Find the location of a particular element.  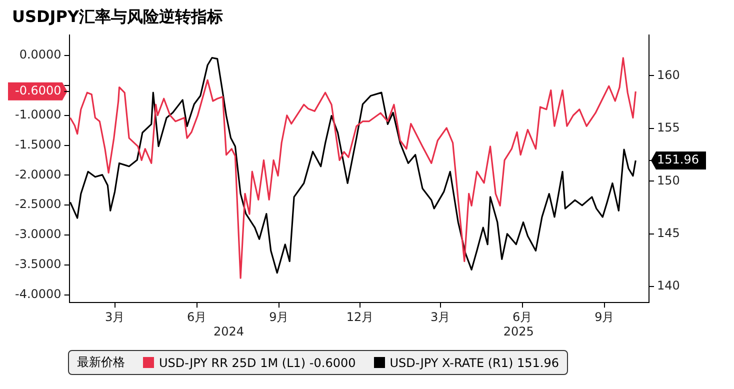

y2-tick-label: 155 is located at coordinates (668, 127).